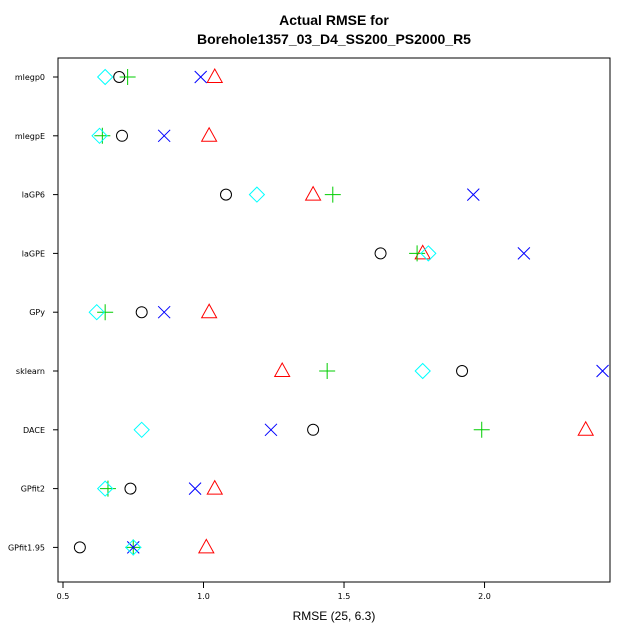  What do you see at coordinates (344, 596) in the screenshot?
I see `x-tick-label: 1.5` at bounding box center [344, 596].